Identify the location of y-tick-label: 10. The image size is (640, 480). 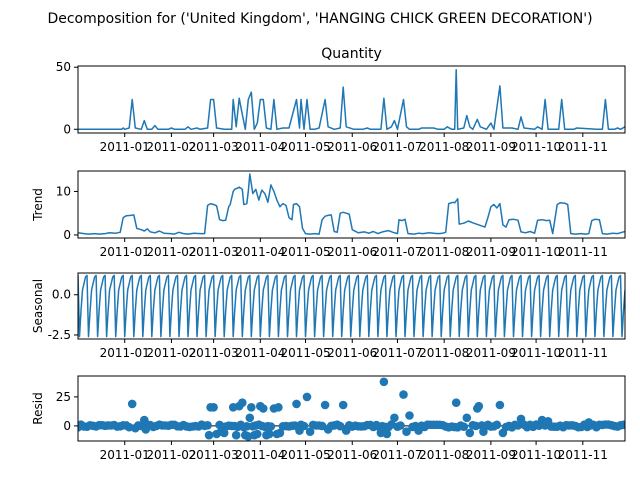
(63, 191).